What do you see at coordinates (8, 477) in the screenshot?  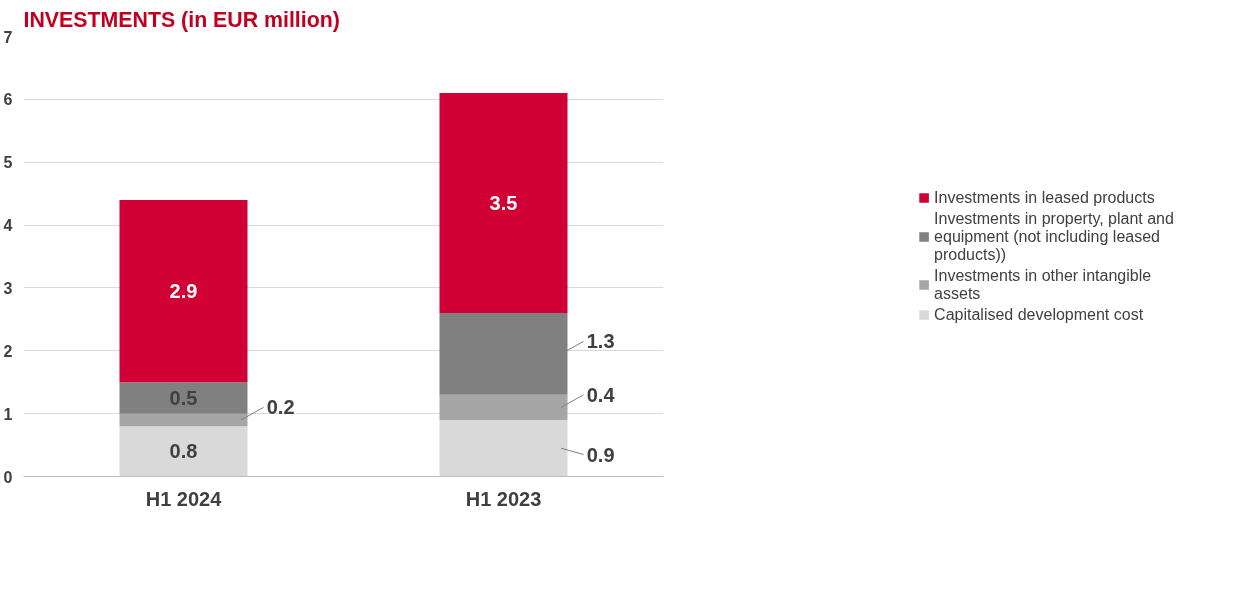 I see `y-tick-label: 0` at bounding box center [8, 477].